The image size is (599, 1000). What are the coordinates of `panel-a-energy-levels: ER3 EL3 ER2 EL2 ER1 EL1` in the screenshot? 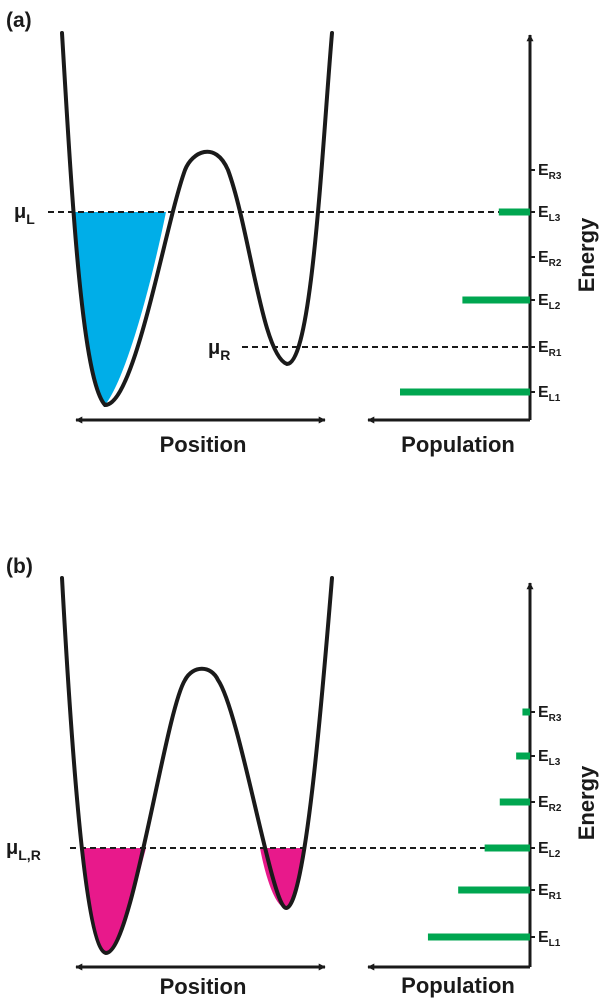 It's located at (481, 283).